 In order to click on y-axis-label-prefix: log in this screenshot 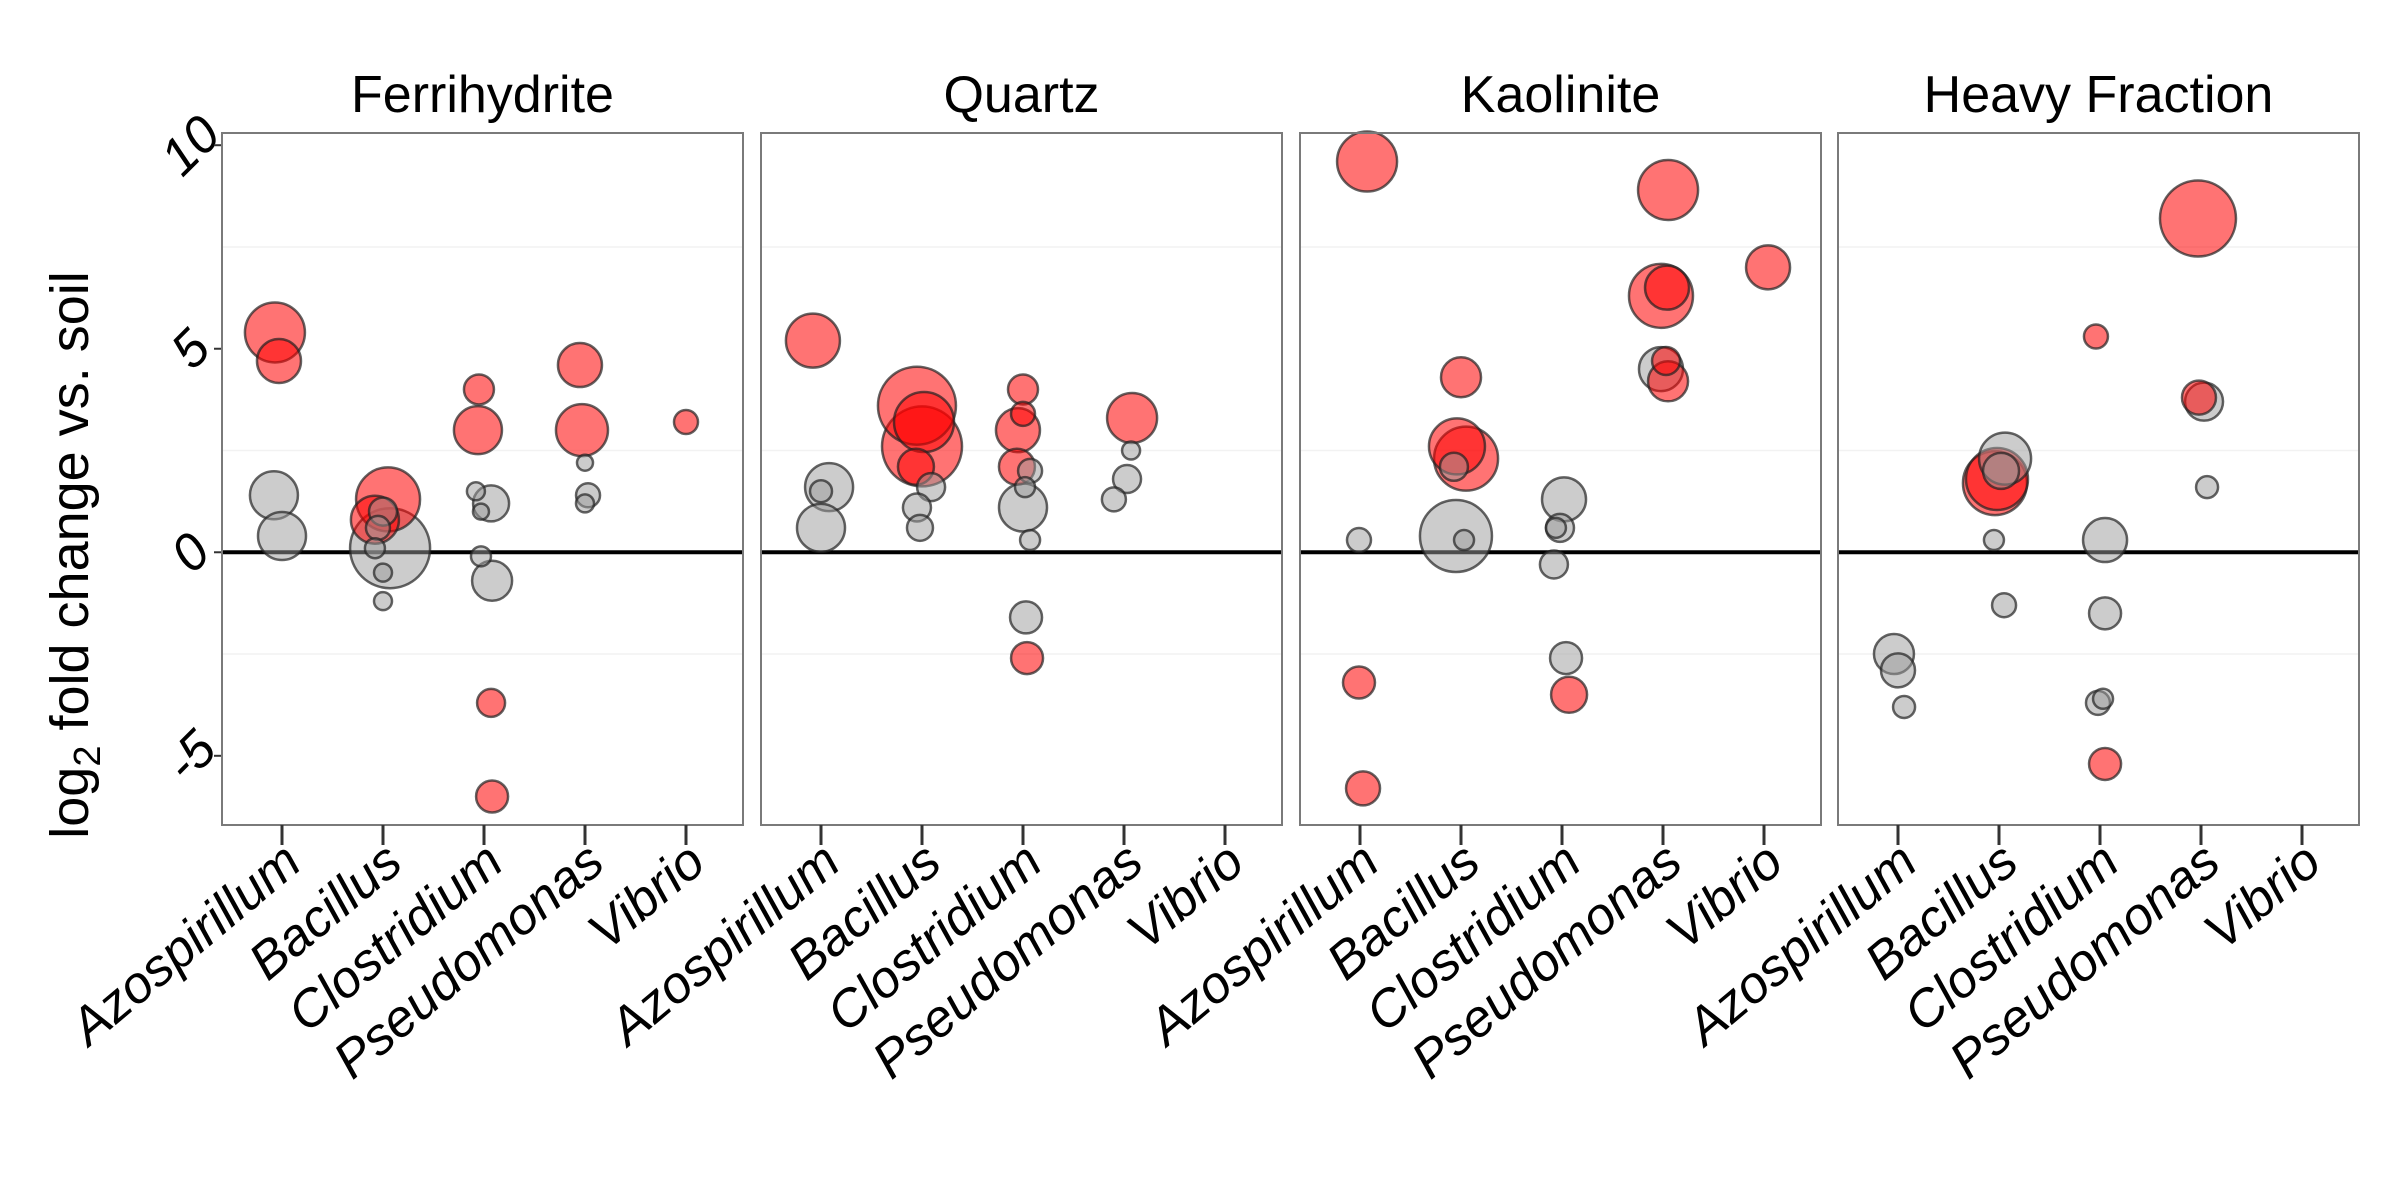, I will do `click(70, 803)`.